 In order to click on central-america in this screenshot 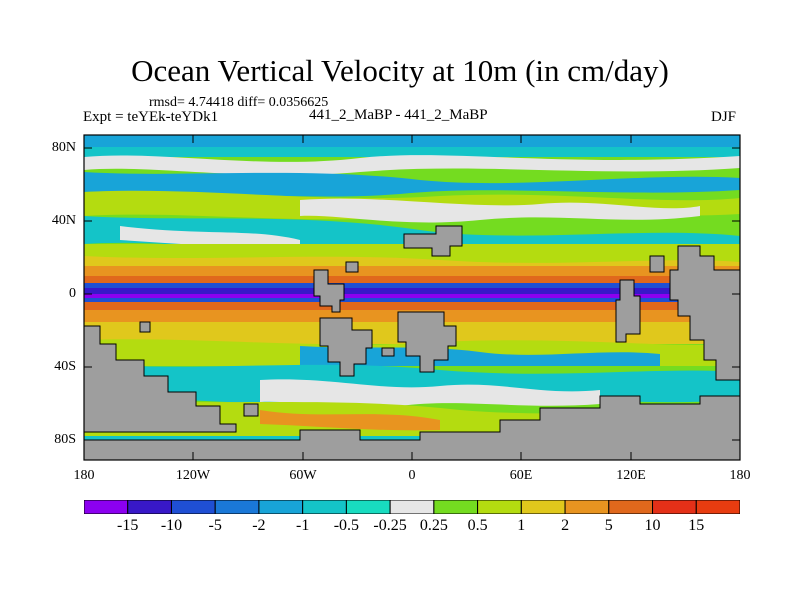, I will do `click(329, 291)`.